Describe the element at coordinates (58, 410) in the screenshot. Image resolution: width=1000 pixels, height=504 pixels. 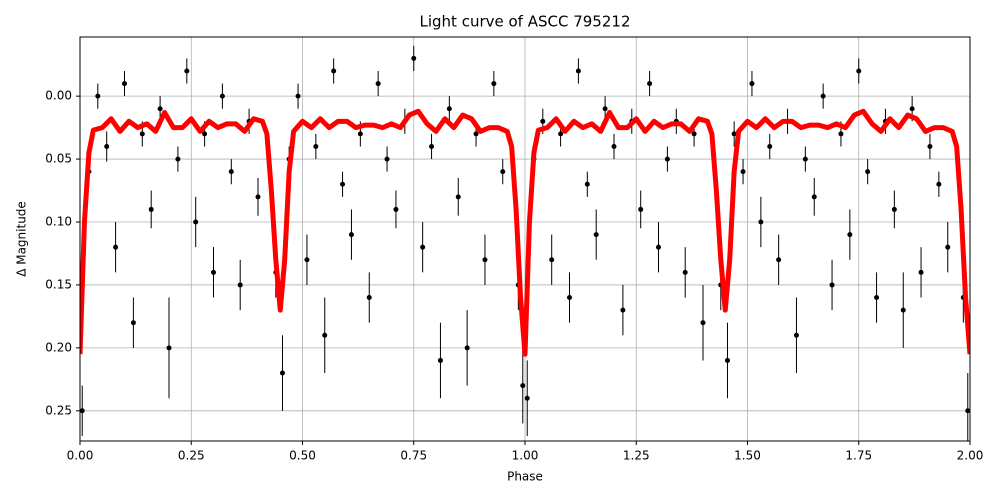
I see `y-tick-label: 0.25` at that location.